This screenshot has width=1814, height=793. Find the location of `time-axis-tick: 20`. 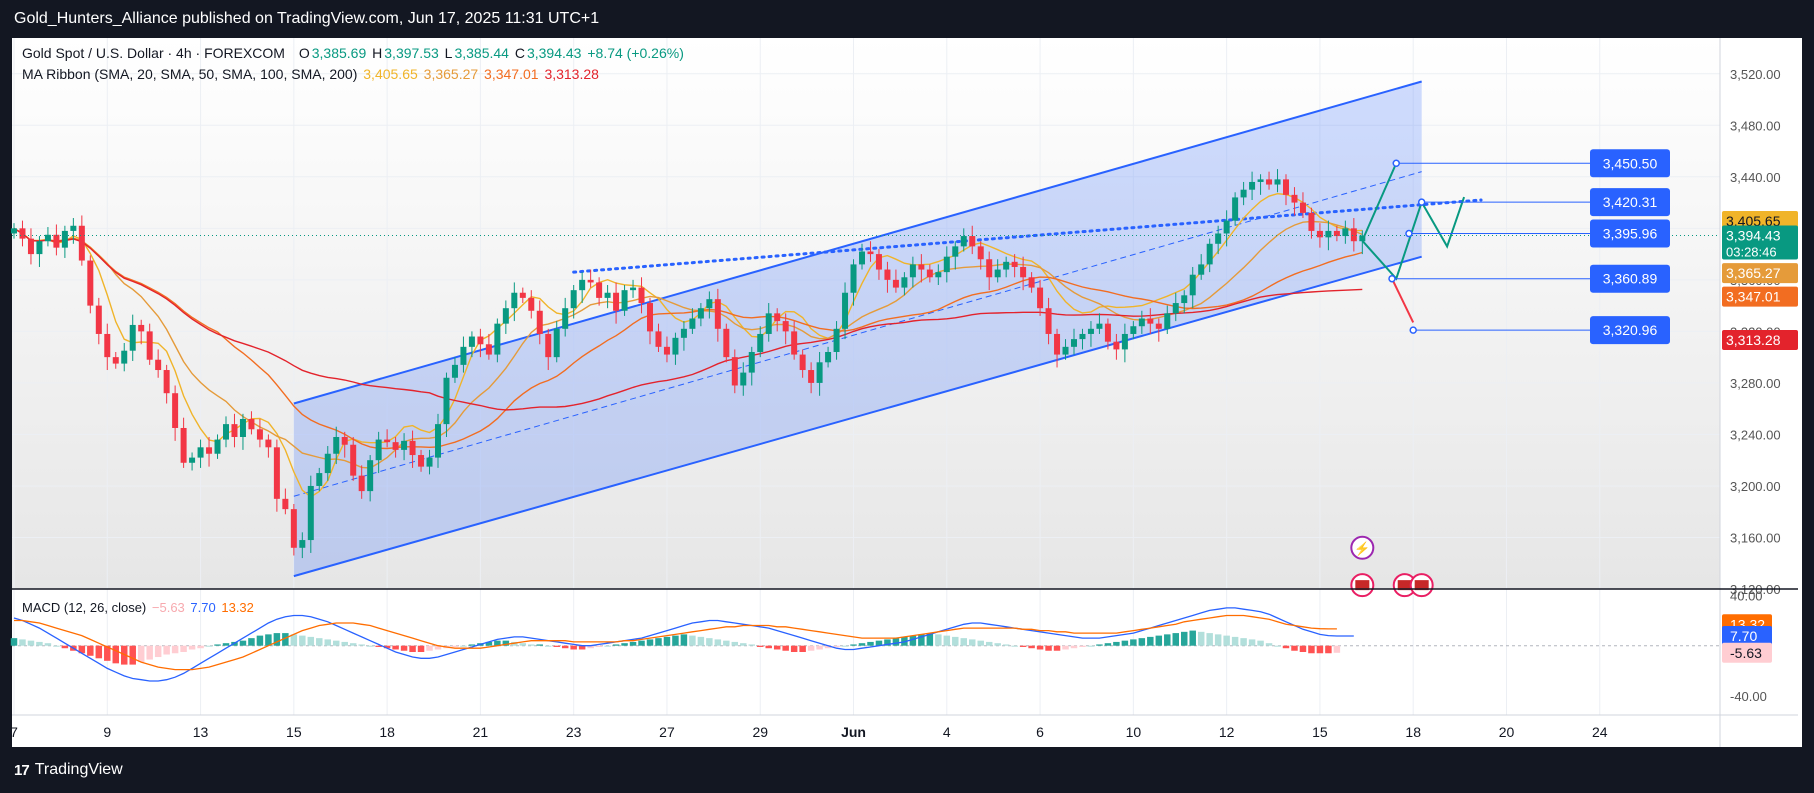

time-axis-tick: 20 is located at coordinates (1507, 732).